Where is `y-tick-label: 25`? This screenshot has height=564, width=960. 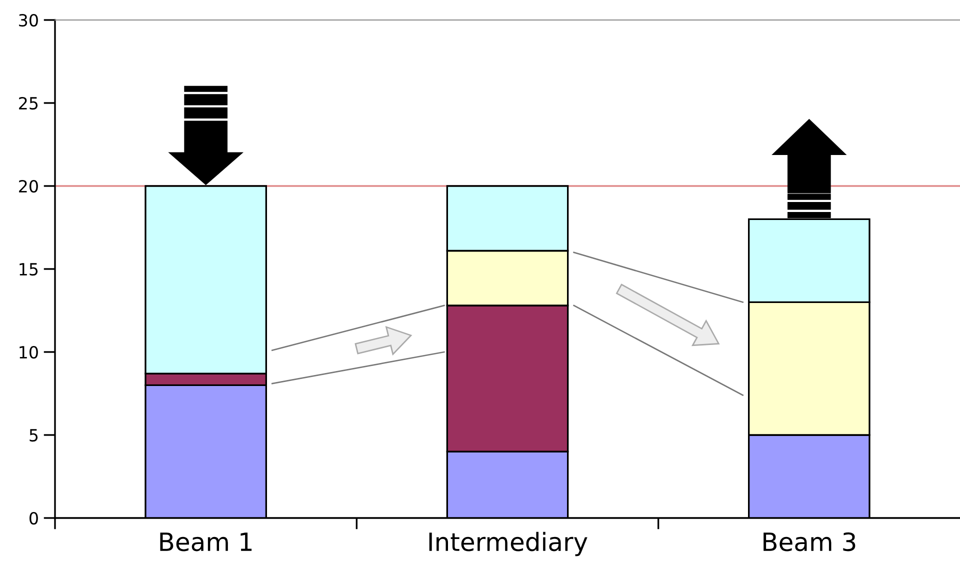
y-tick-label: 25 is located at coordinates (28, 103).